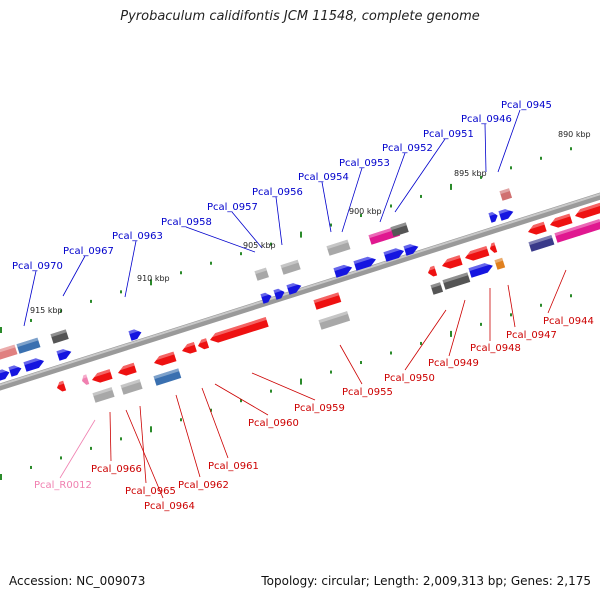 This screenshot has width=600, height=600. What do you see at coordinates (568, 321) in the screenshot?
I see `gene-label-pcal-0944: Pcal_0944` at bounding box center [568, 321].